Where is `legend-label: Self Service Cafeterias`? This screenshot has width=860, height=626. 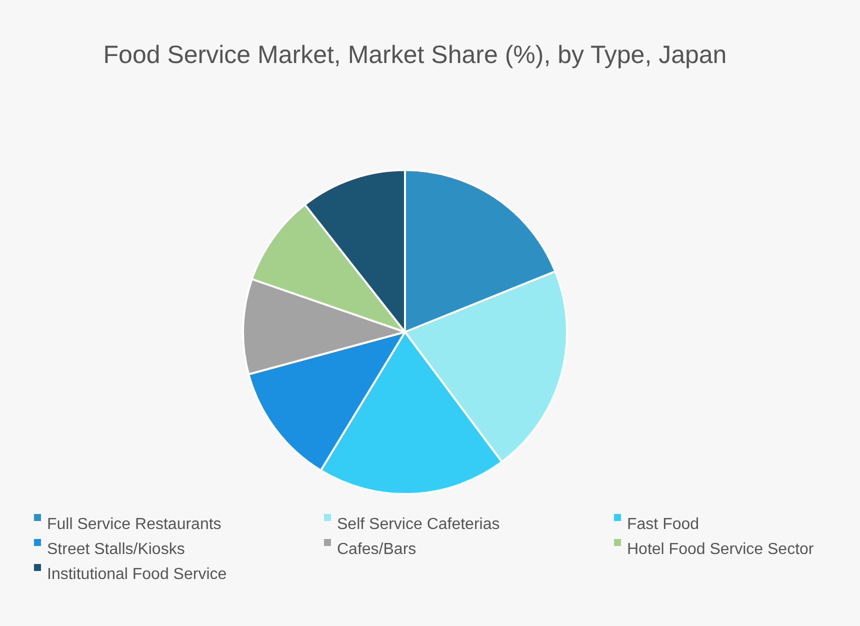 legend-label: Self Service Cafeterias is located at coordinates (418, 524).